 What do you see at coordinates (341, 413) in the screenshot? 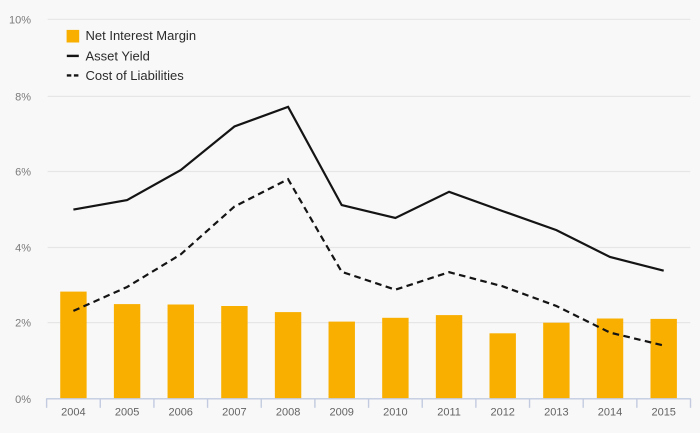
I see `svg-text: 2009` at bounding box center [341, 413].